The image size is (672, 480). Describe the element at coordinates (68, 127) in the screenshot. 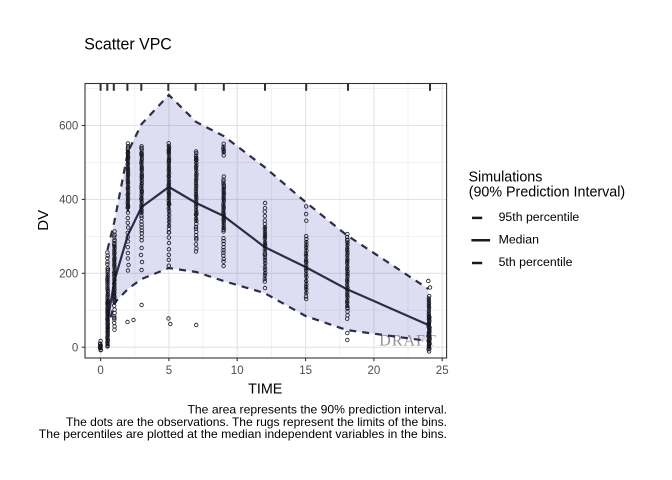

I see `svg-text: 600` at that location.